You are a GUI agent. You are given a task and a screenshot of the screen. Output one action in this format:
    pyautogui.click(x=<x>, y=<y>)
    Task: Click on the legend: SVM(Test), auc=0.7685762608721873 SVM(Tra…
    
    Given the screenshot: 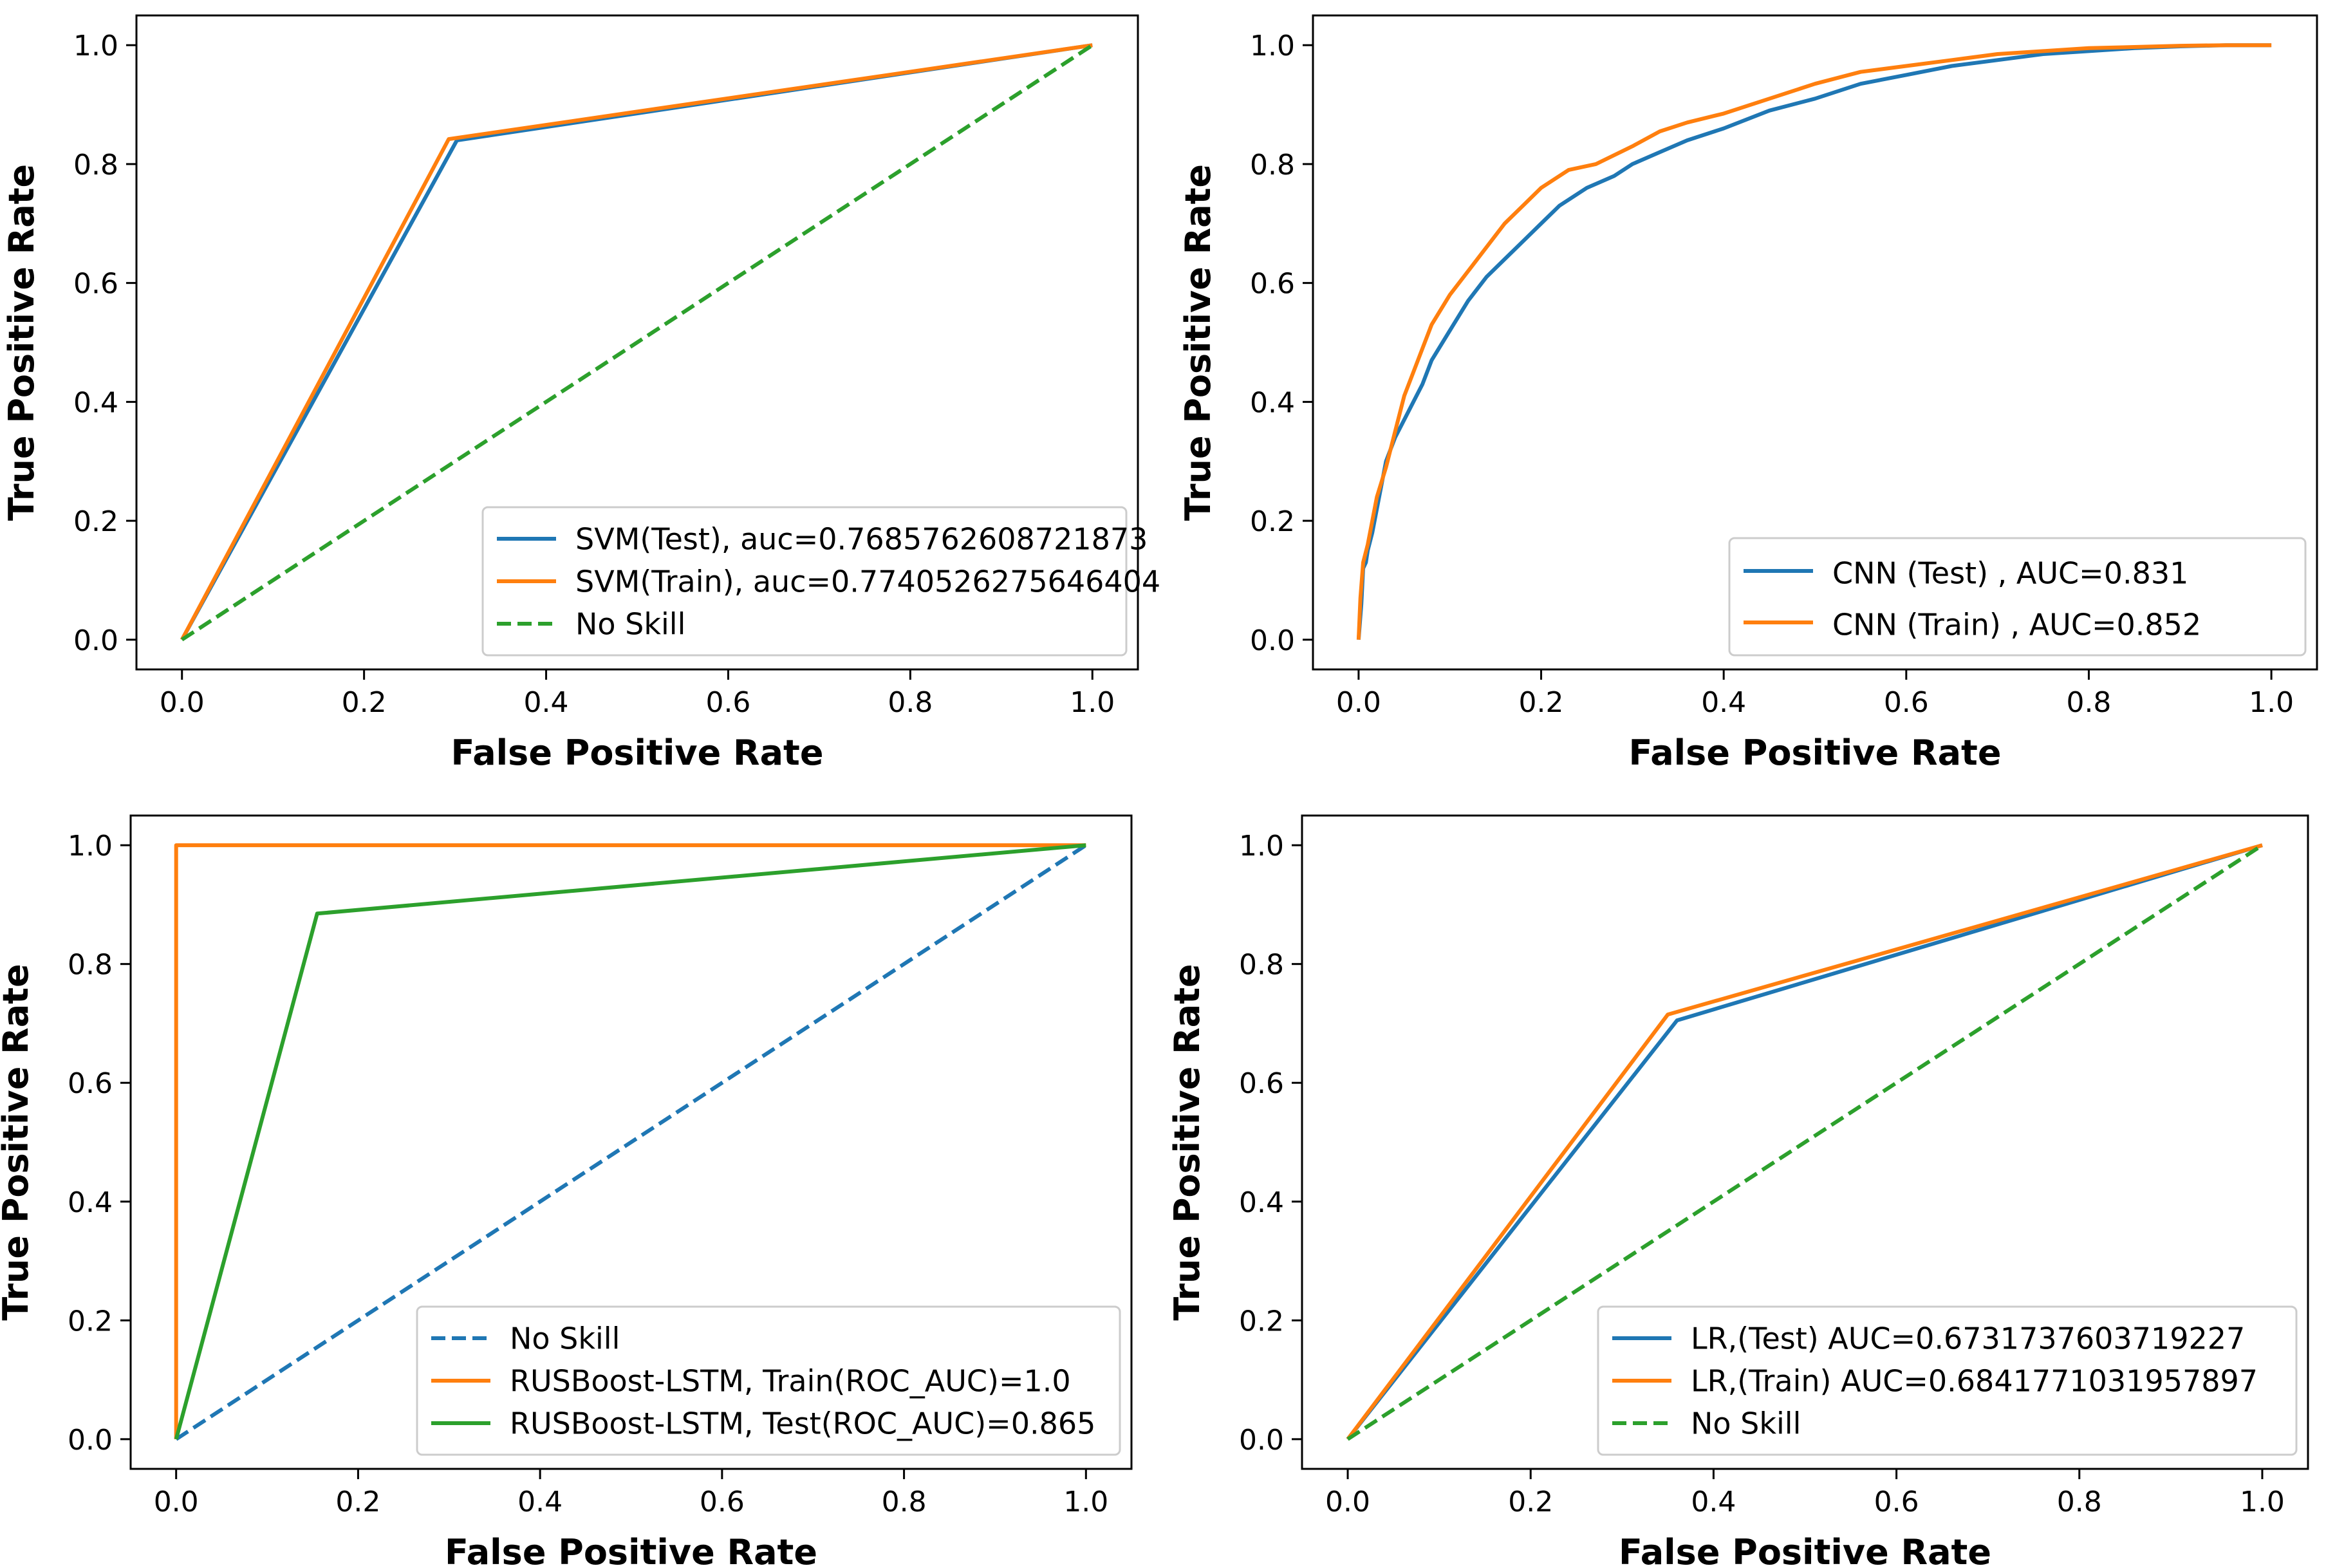 What is the action you would take?
    pyautogui.click(x=820, y=581)
    